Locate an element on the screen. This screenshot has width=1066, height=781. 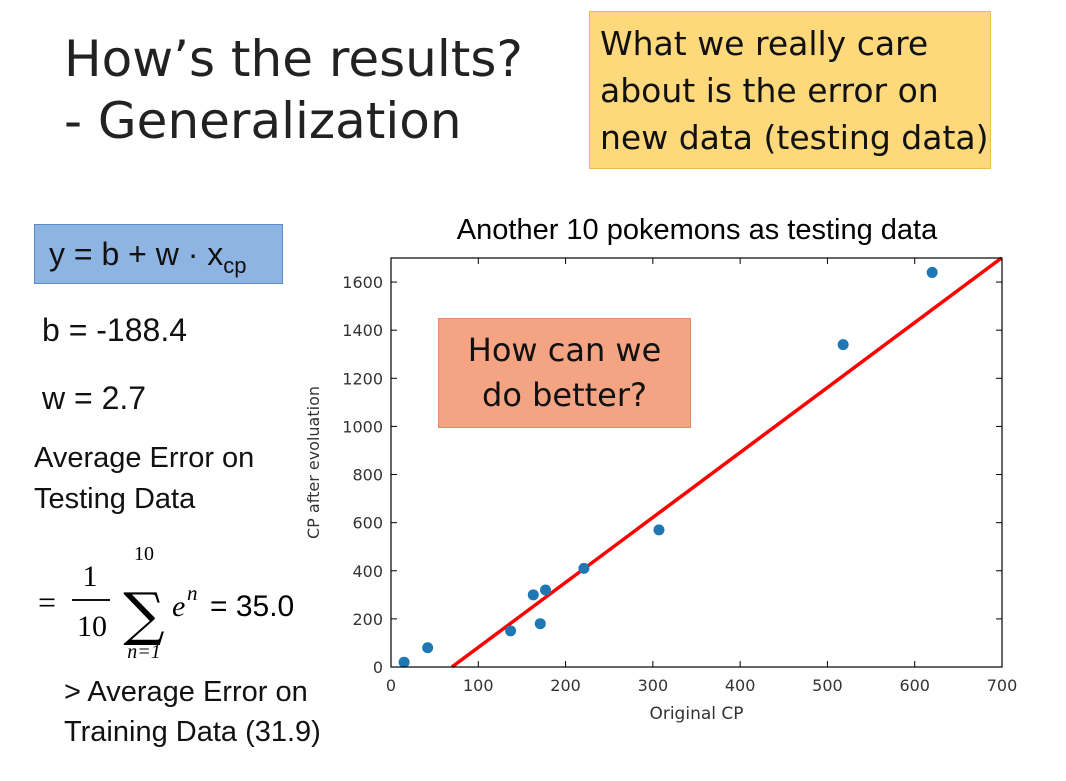
y-tick-label: 400 is located at coordinates (367, 571).